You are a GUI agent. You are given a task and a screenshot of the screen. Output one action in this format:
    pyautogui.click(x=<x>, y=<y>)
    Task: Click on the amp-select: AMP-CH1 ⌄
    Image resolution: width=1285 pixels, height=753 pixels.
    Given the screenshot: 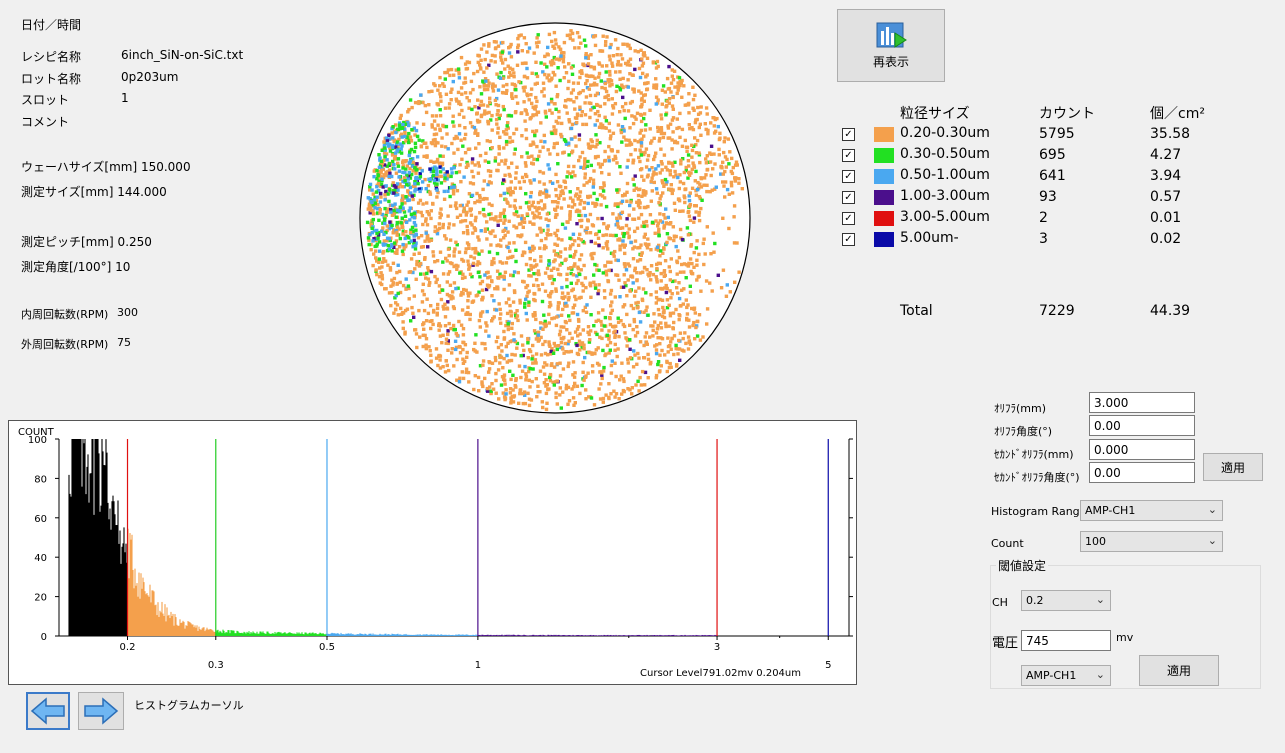 What is the action you would take?
    pyautogui.click(x=1066, y=675)
    